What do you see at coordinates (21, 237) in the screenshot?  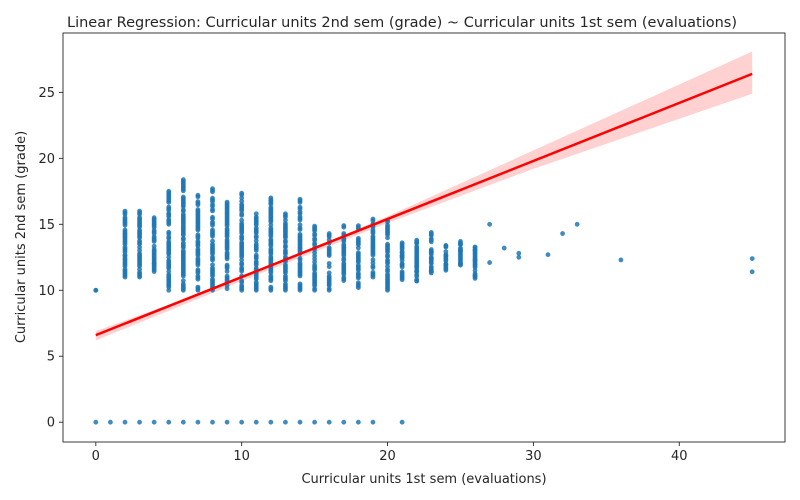 I see `y-axis-label: Curricular units 2nd sem (grade)` at bounding box center [21, 237].